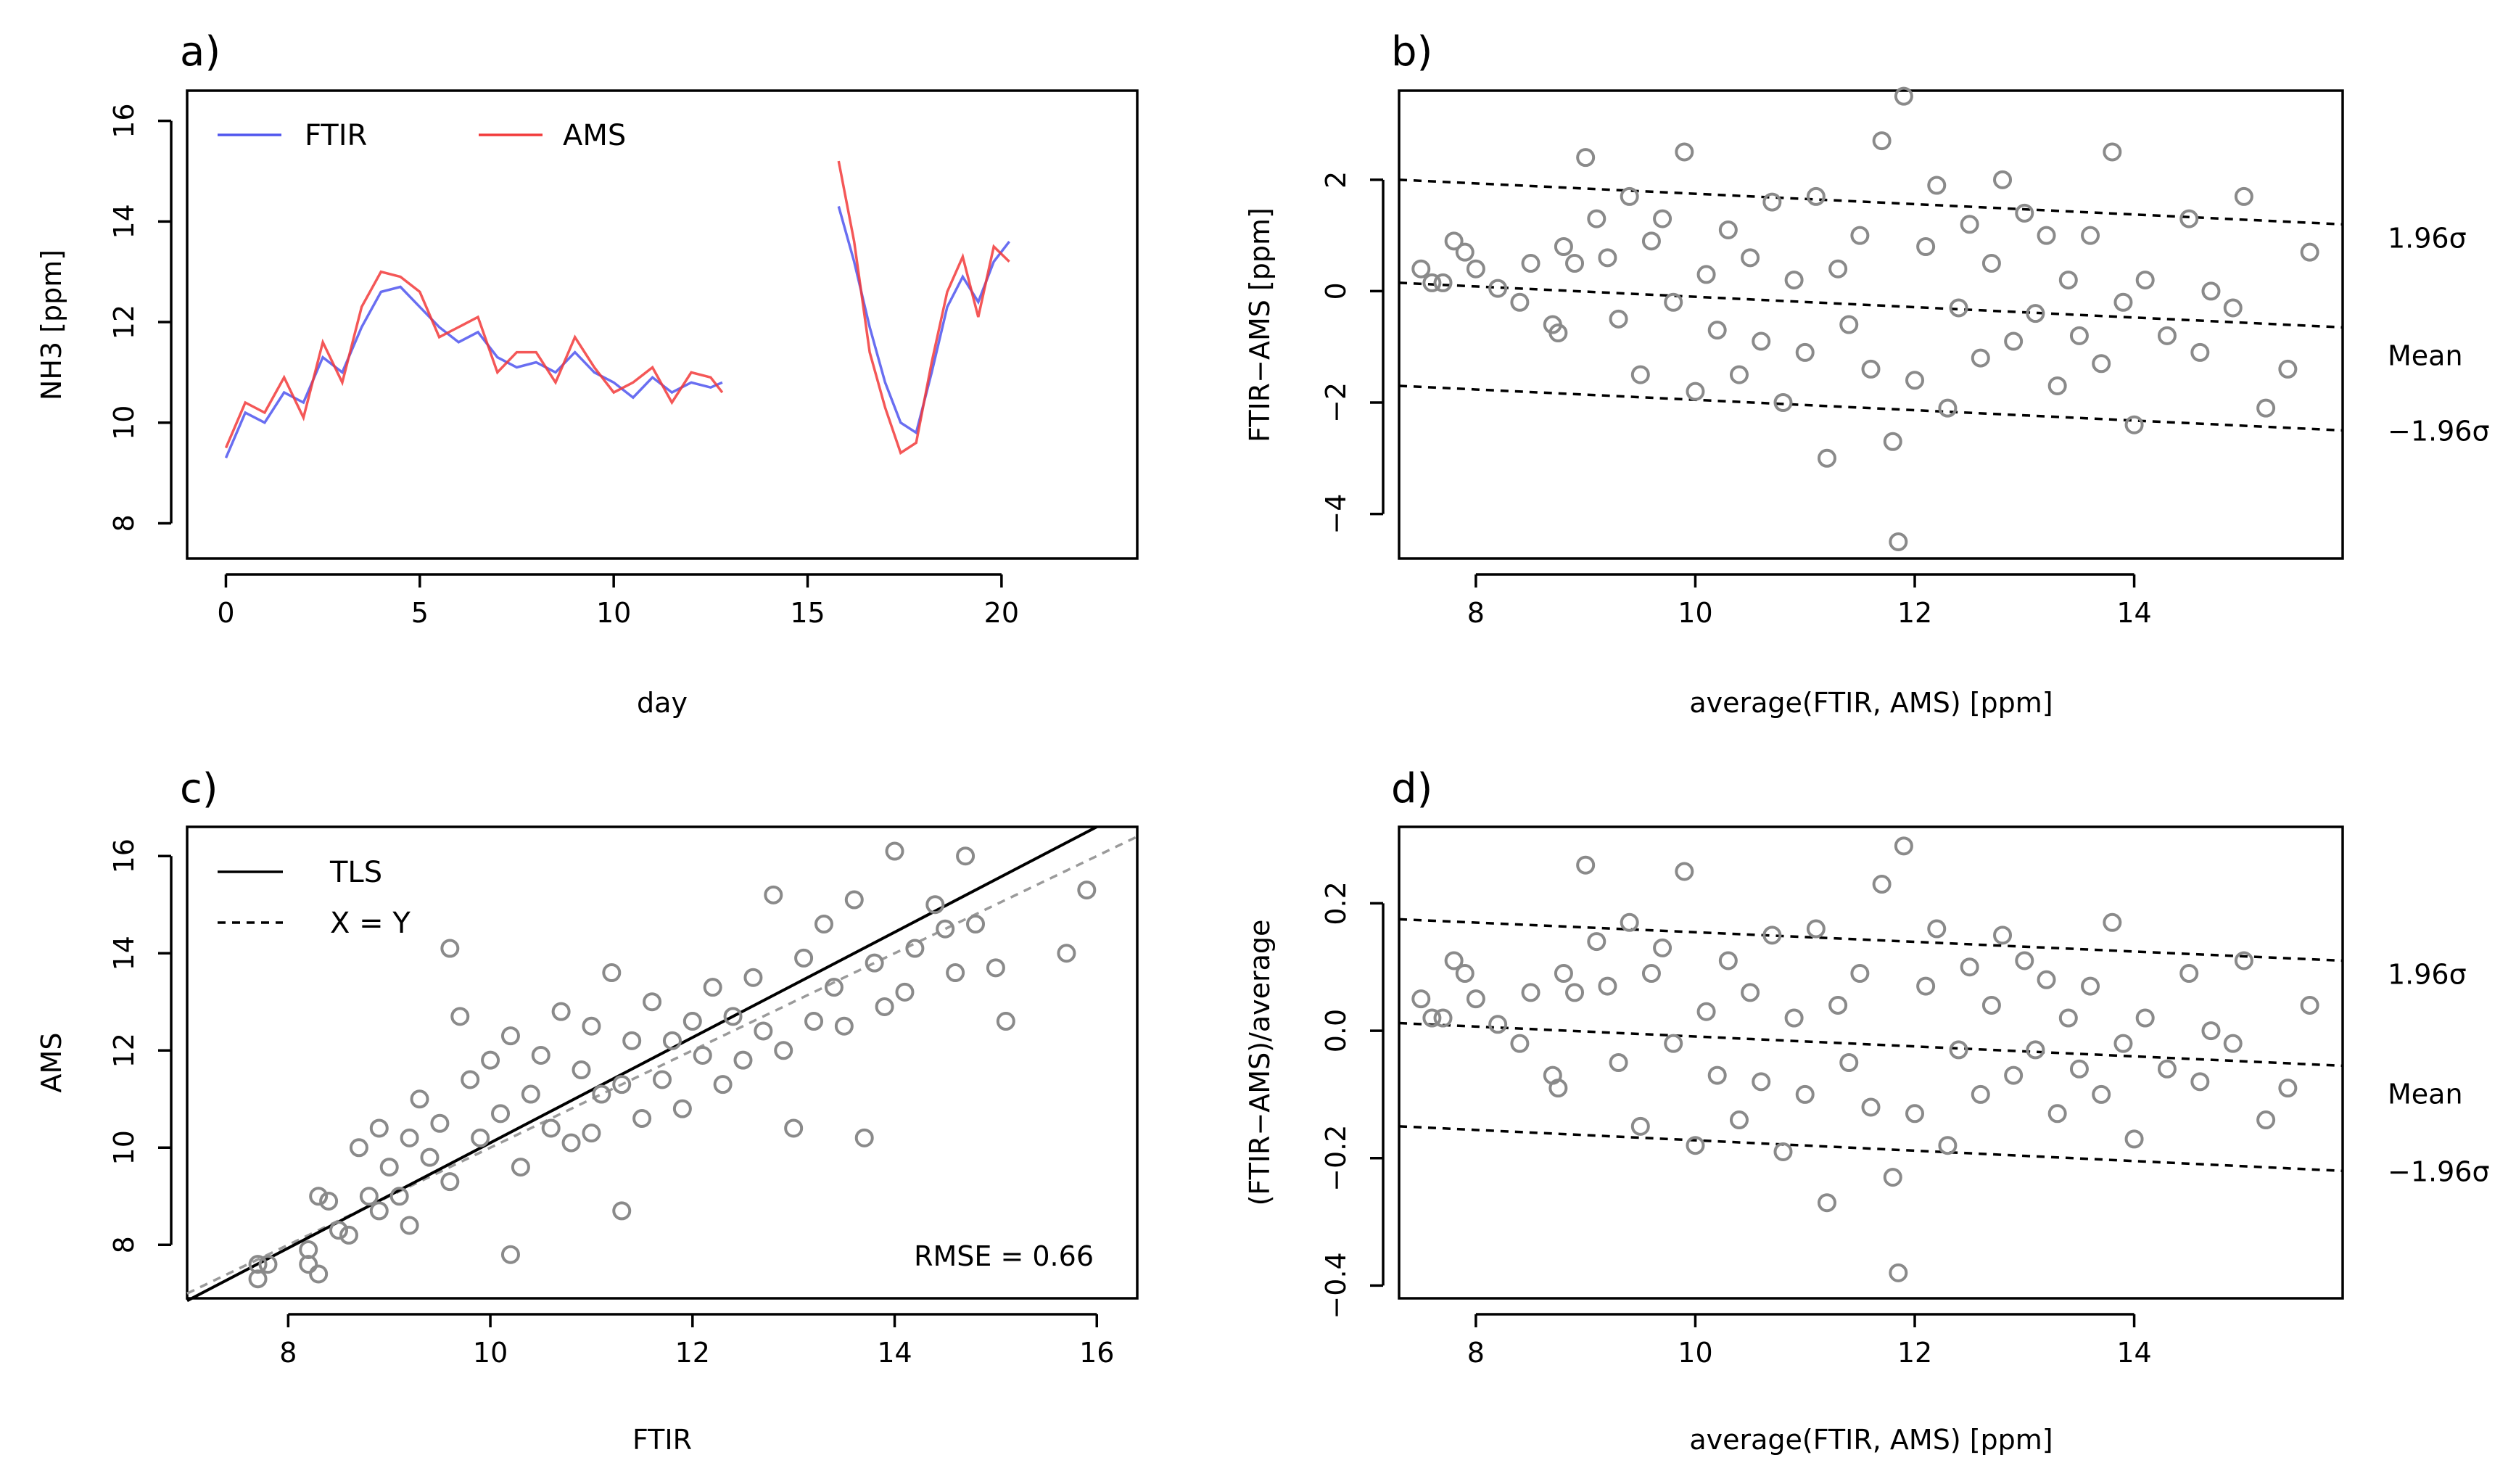 This screenshot has height=1484, width=2516. What do you see at coordinates (1871, 324) in the screenshot?
I see `panel-b-frame` at bounding box center [1871, 324].